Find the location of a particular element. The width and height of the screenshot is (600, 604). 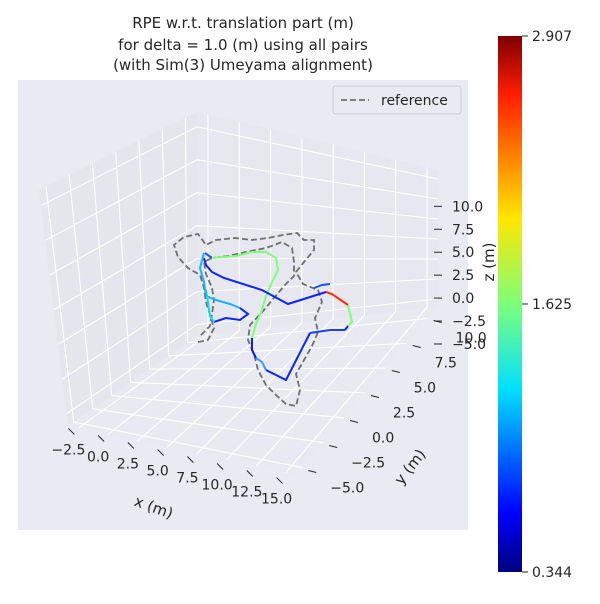

y-axis-ticks: −5.0 −2.5 0.0 2.5 5.0 7.5 10.0 is located at coordinates (397, 408).